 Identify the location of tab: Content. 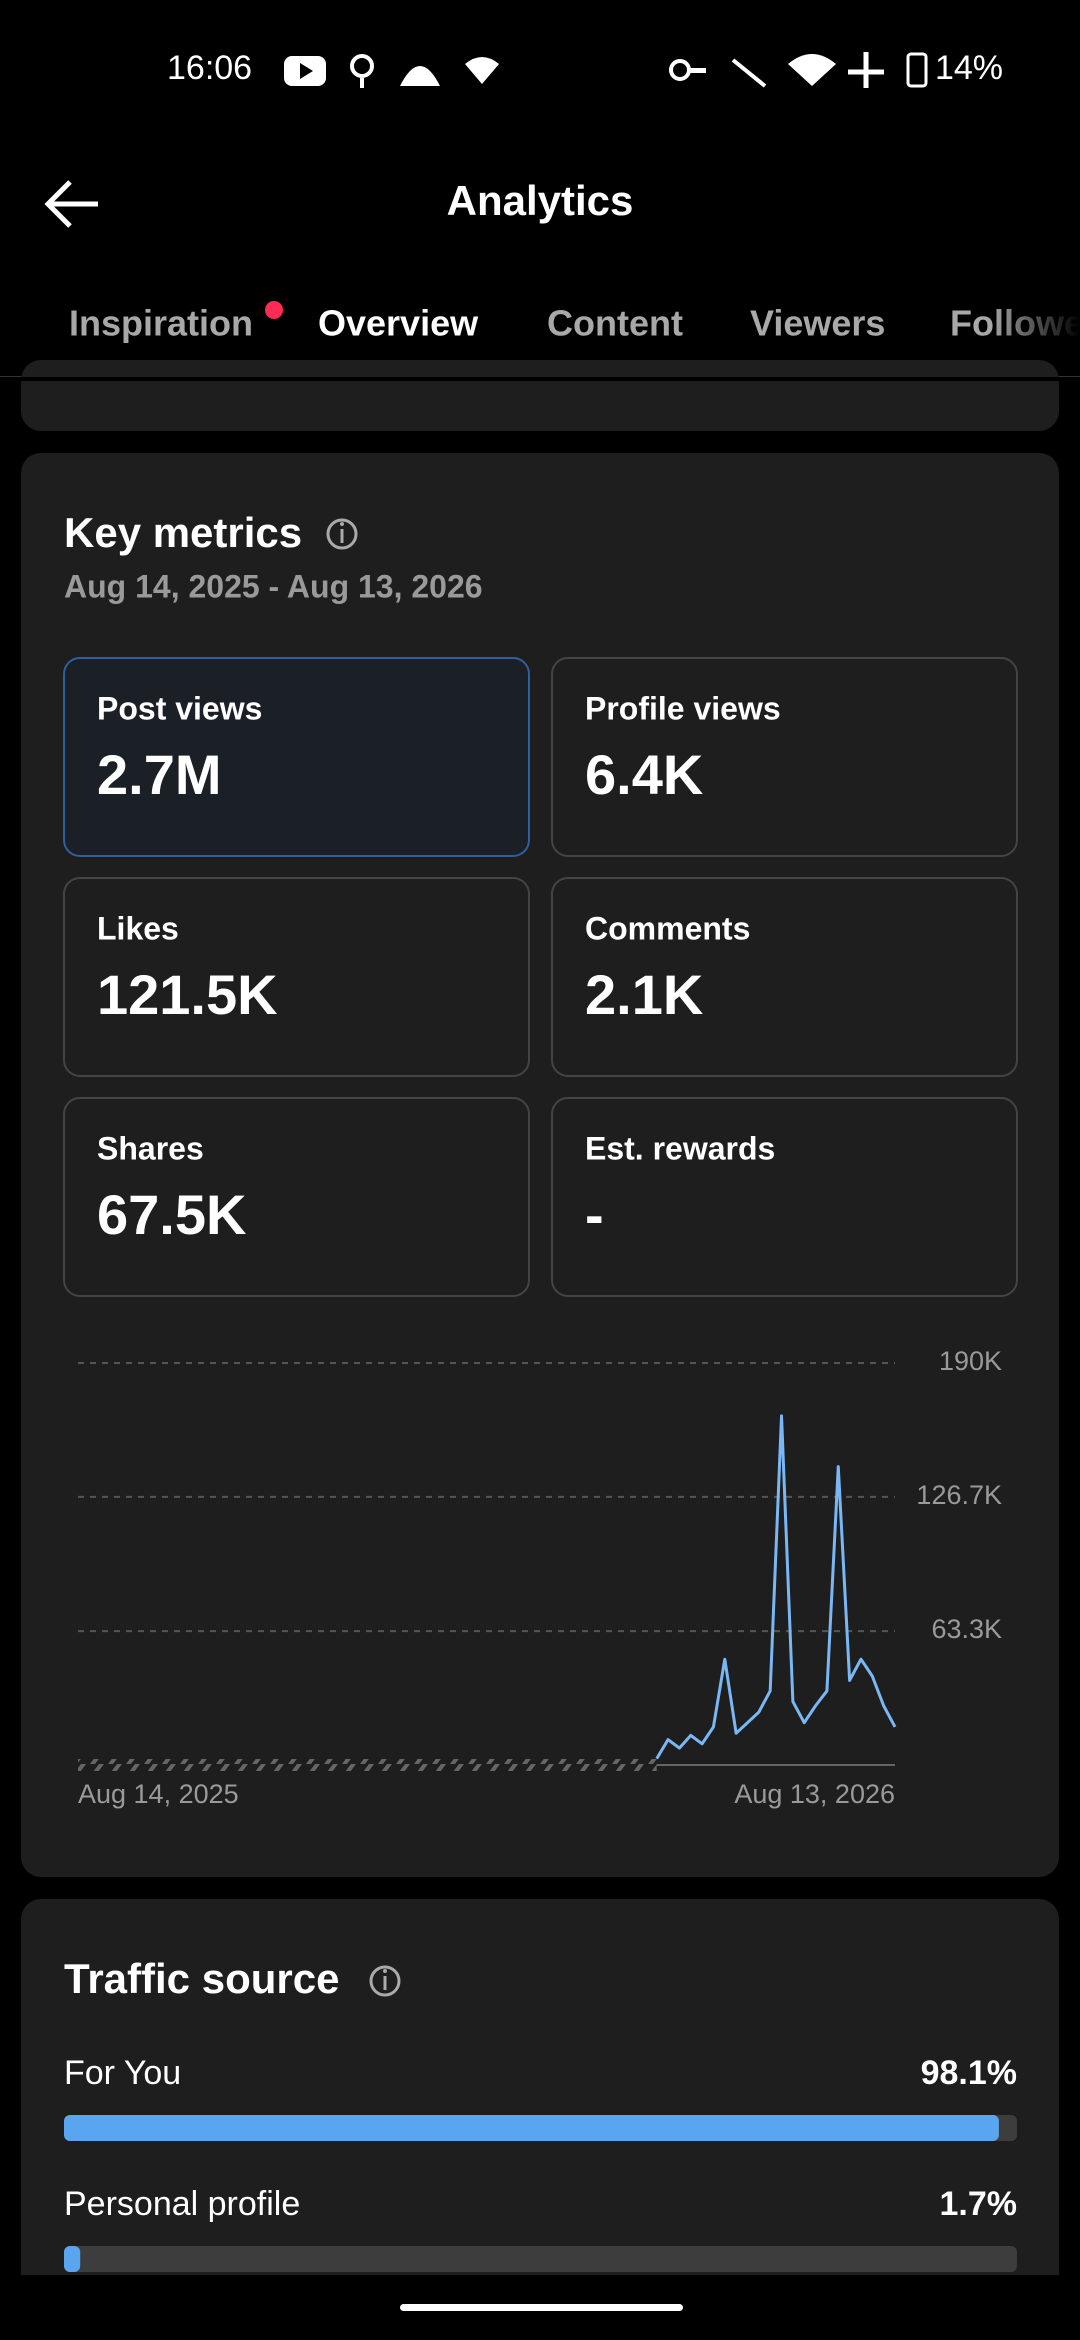
(615, 323).